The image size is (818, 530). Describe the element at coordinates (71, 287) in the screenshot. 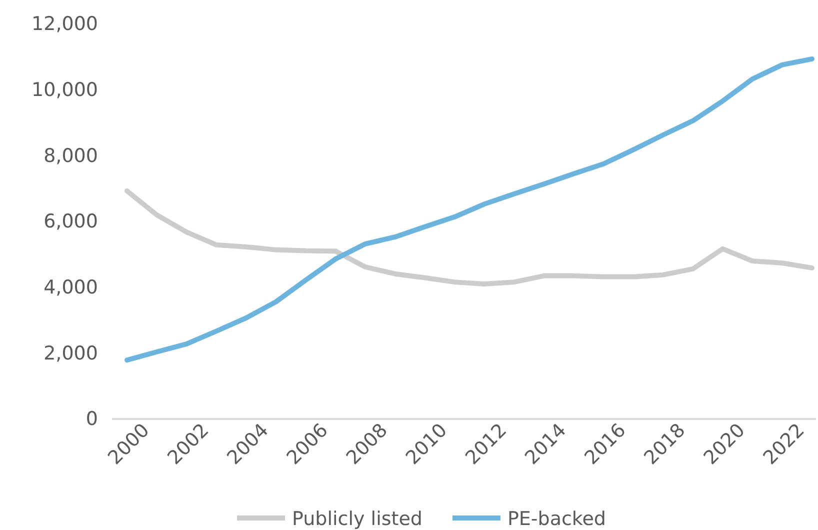

I see `y-tick-label: 4,000` at that location.